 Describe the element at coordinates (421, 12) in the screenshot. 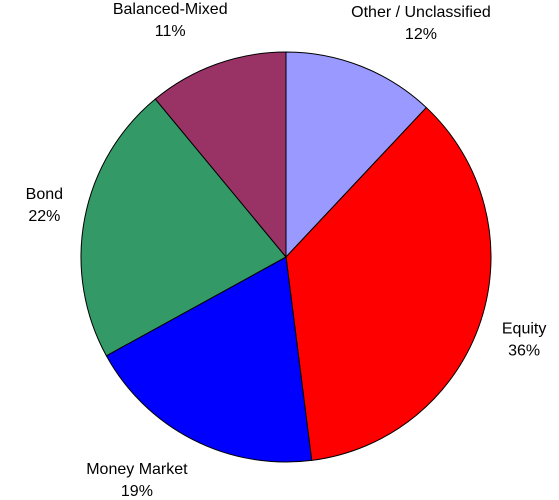

I see `category-name: Other / Unclassified` at that location.